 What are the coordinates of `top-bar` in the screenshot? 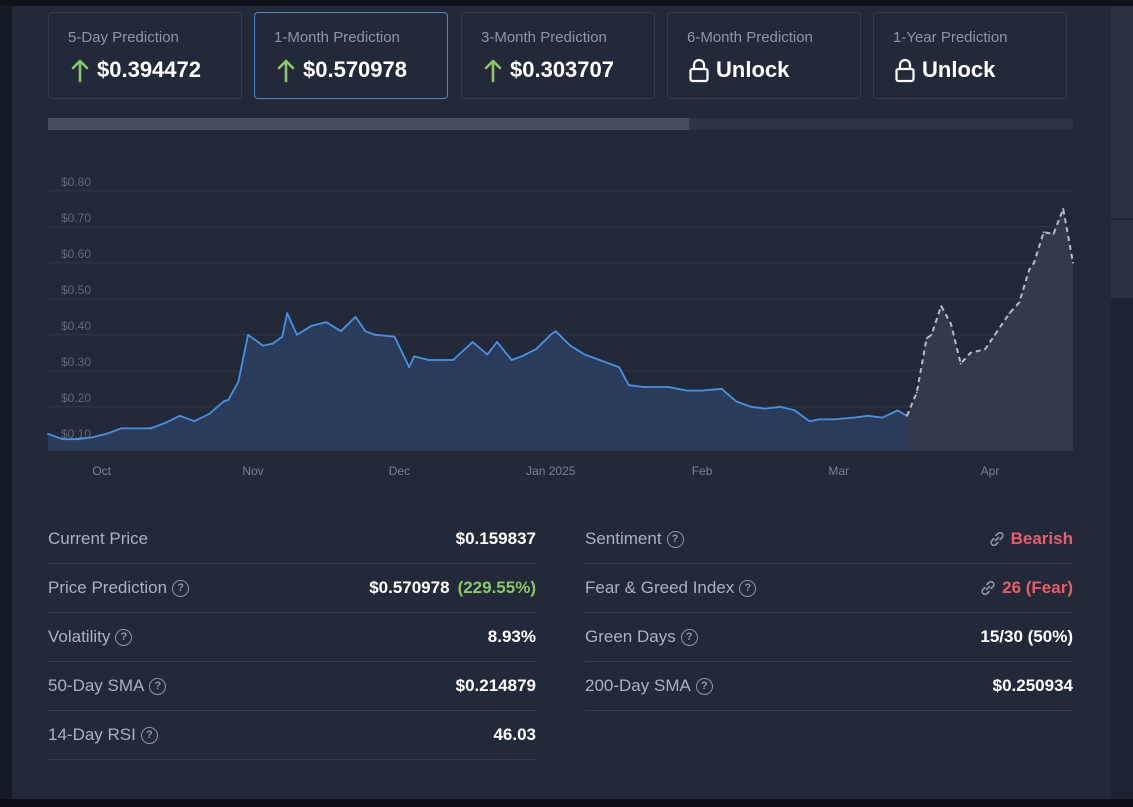 It's located at (566, 3).